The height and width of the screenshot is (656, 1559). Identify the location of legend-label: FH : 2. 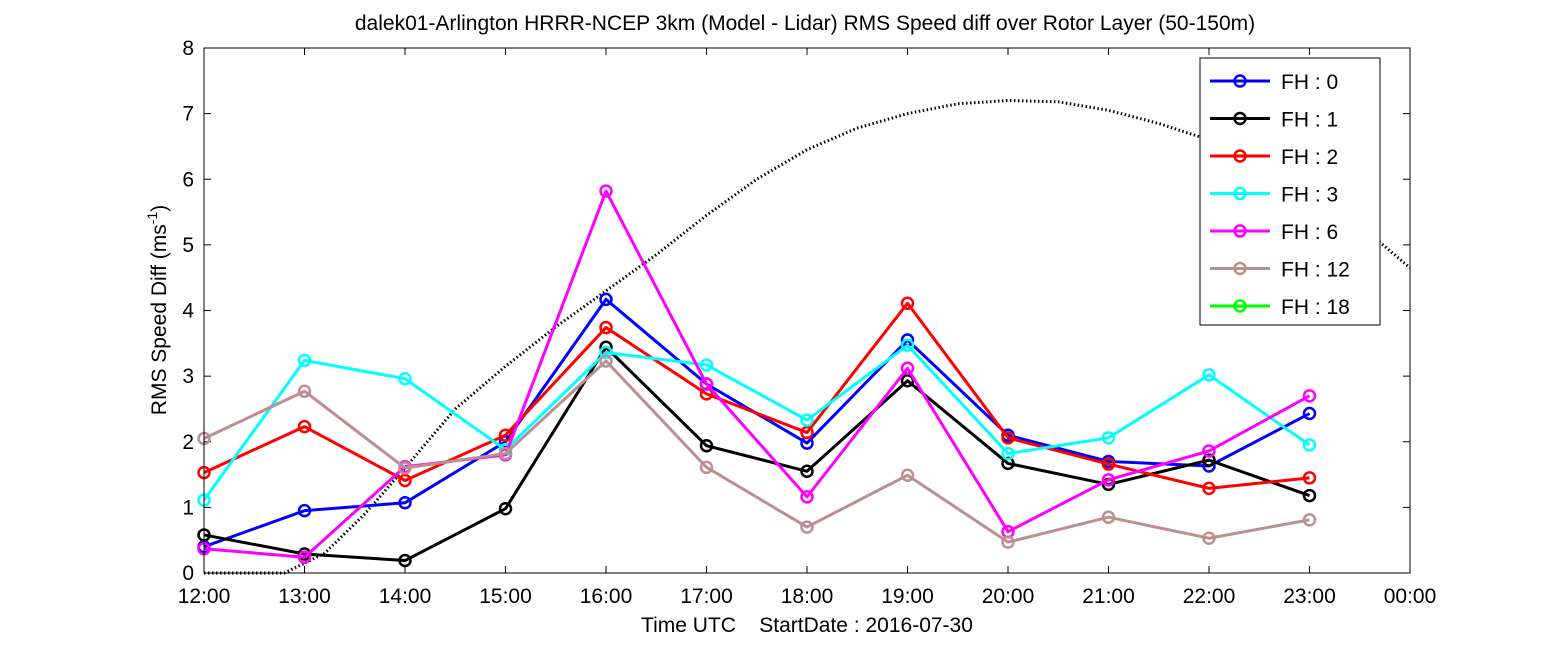
(1309, 157).